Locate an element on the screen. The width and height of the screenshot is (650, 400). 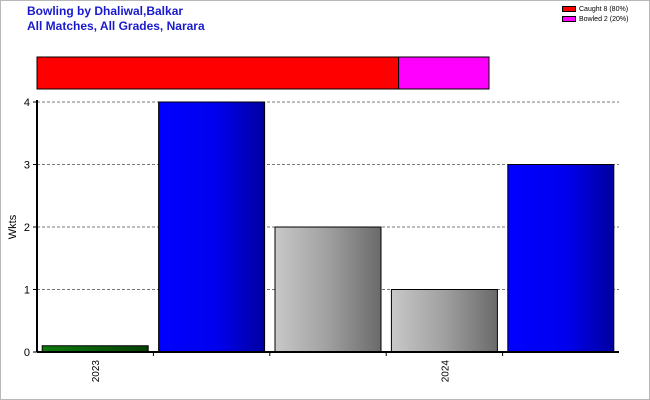
legend-item-bowled: Bowled 2 (20%) is located at coordinates (595, 19).